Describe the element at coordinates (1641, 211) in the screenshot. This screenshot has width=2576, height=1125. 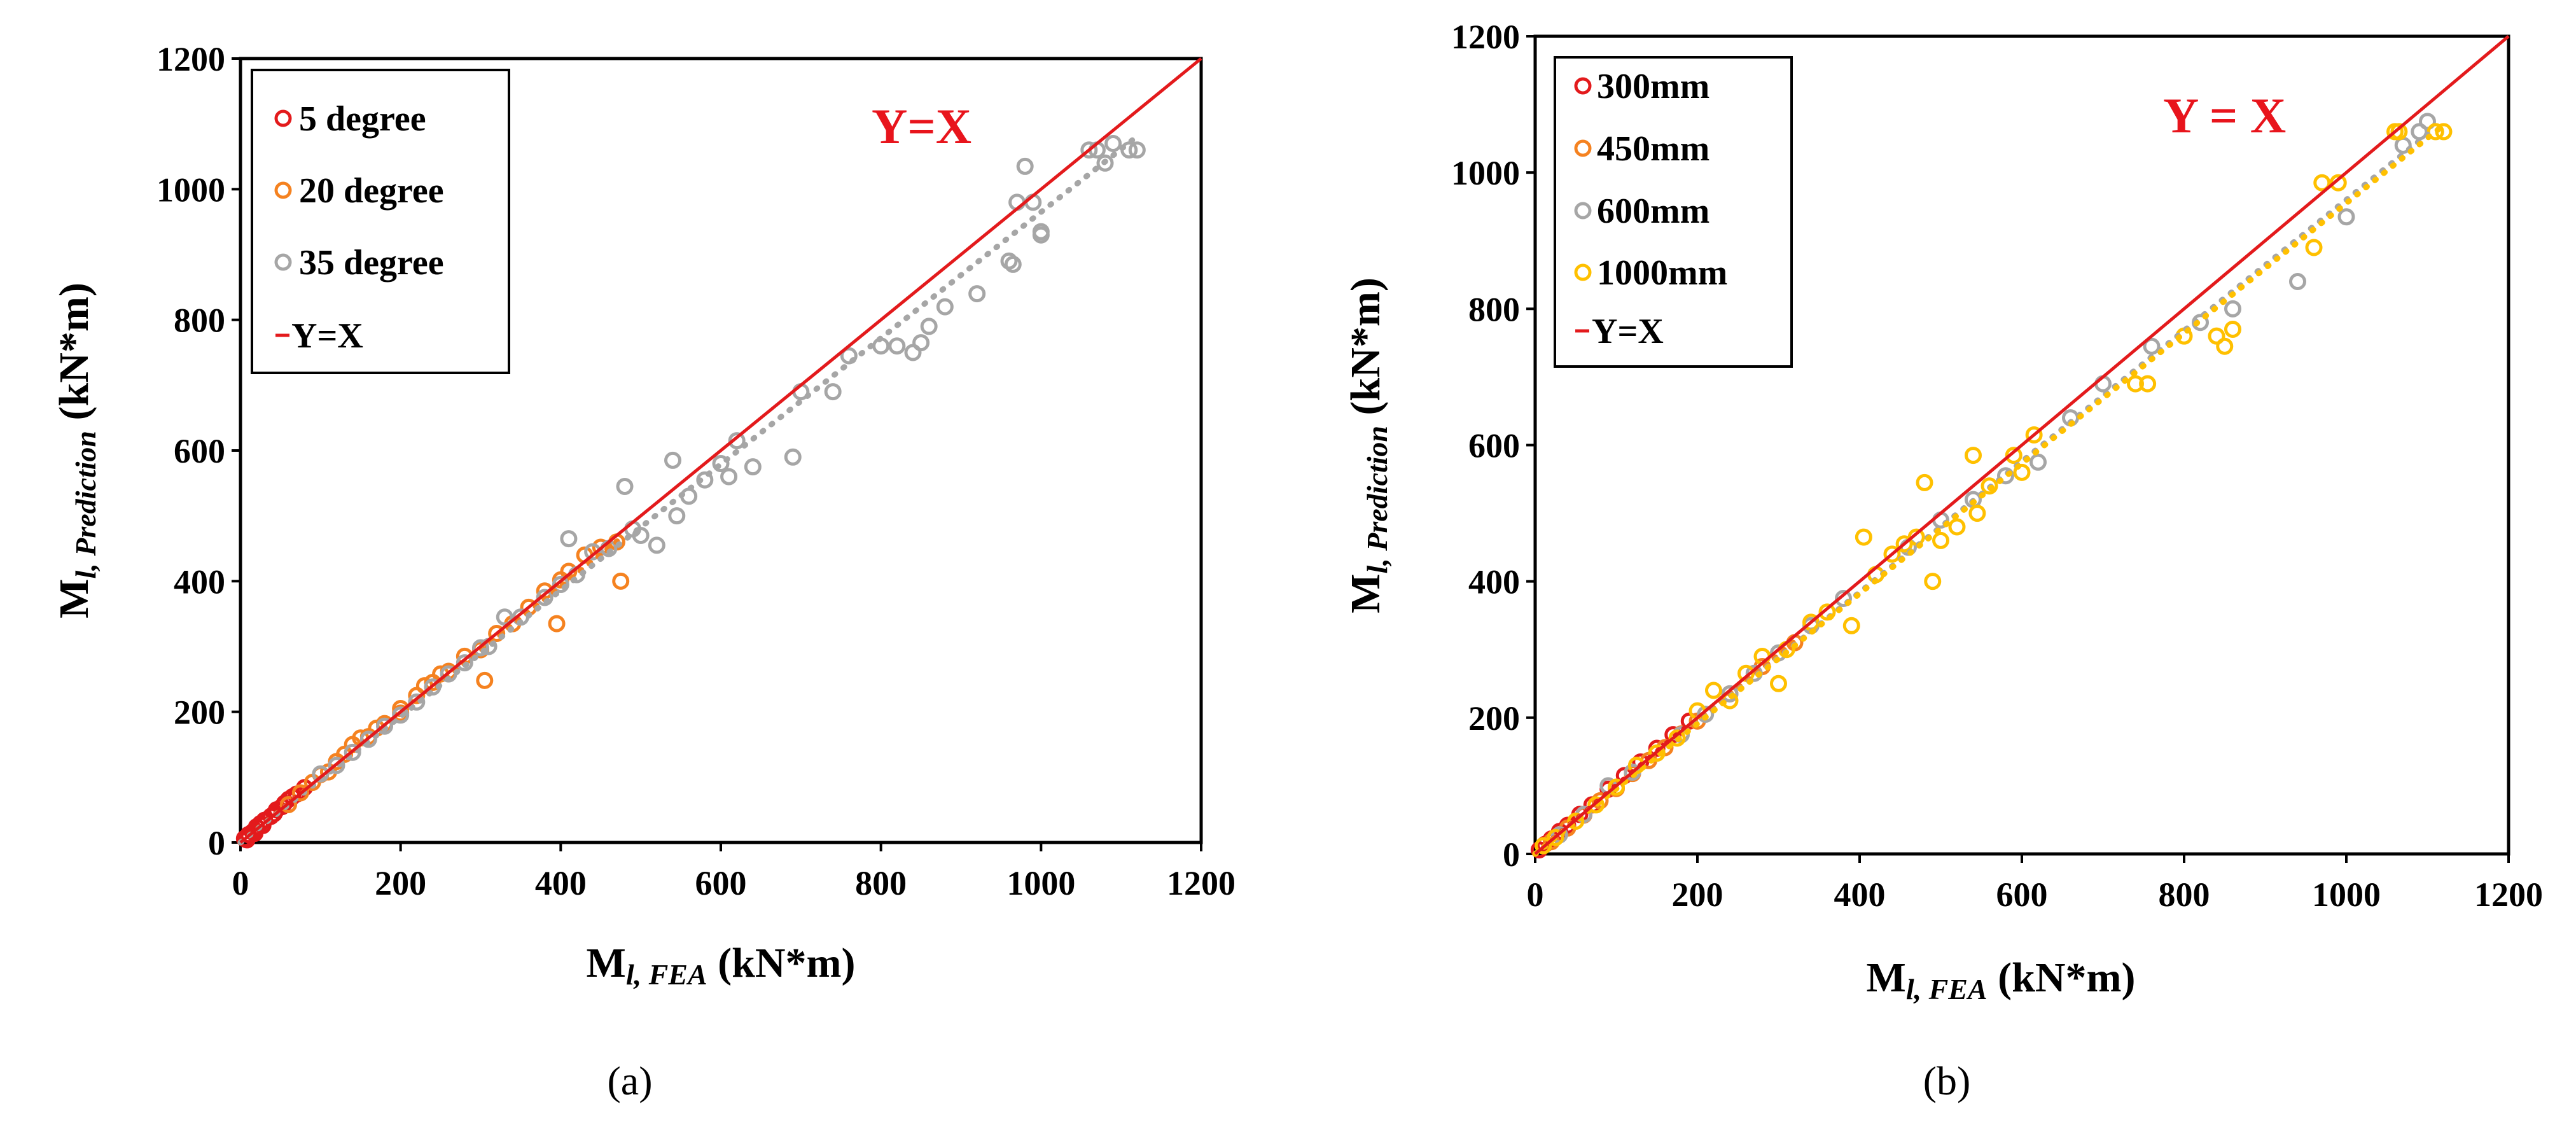
I see `legend-entry-600mm: 600mm` at that location.